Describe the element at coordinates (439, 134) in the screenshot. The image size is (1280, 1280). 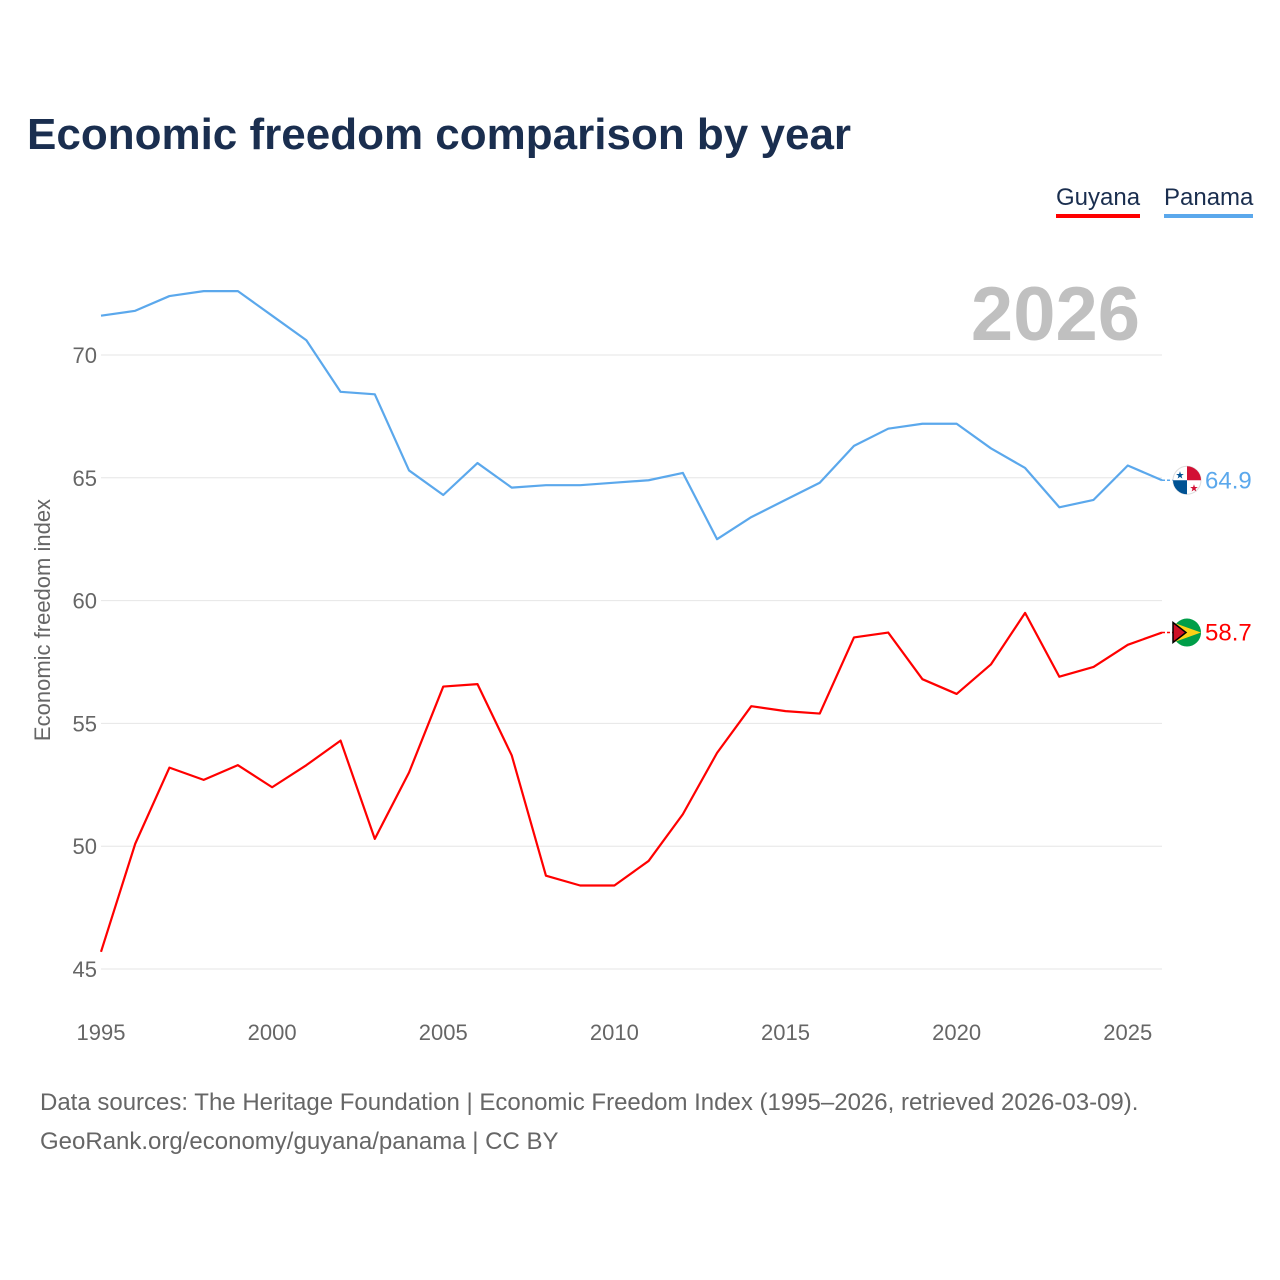
I see `chart-title: Economic freedom comparison by year` at that location.